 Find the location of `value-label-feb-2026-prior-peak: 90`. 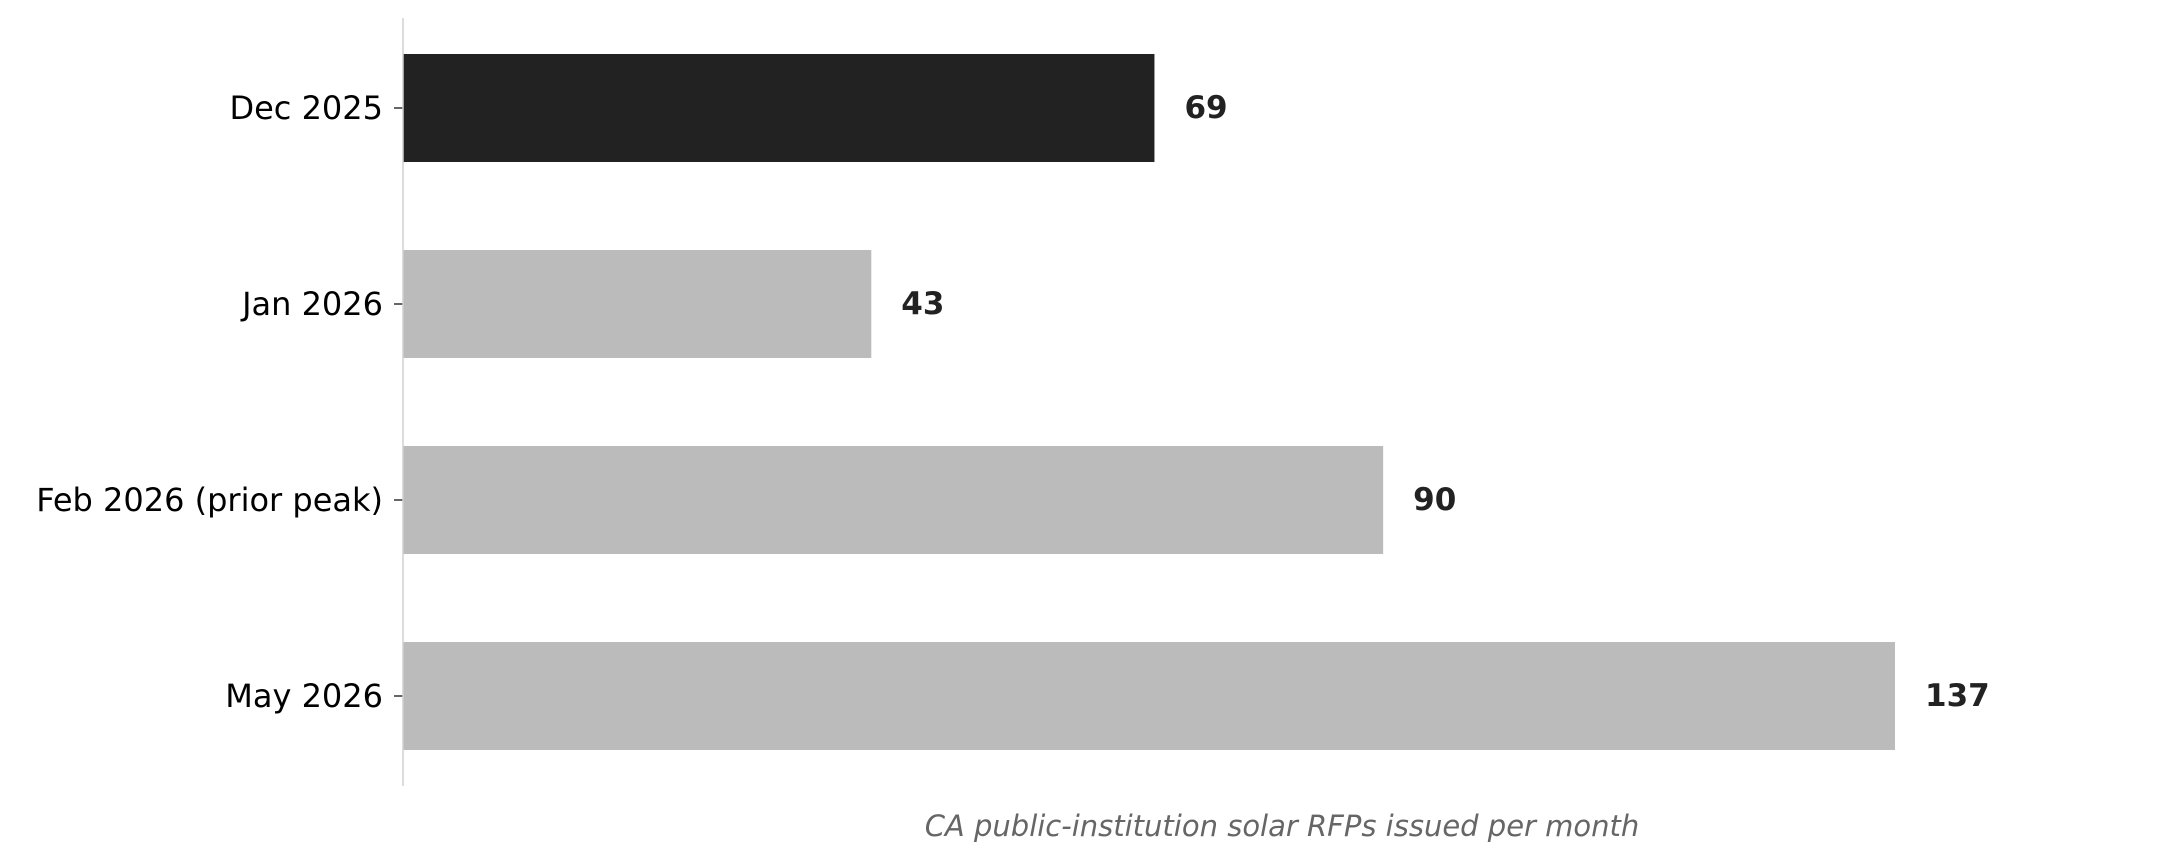

value-label-feb-2026-prior-peak: 90 is located at coordinates (1434, 500).